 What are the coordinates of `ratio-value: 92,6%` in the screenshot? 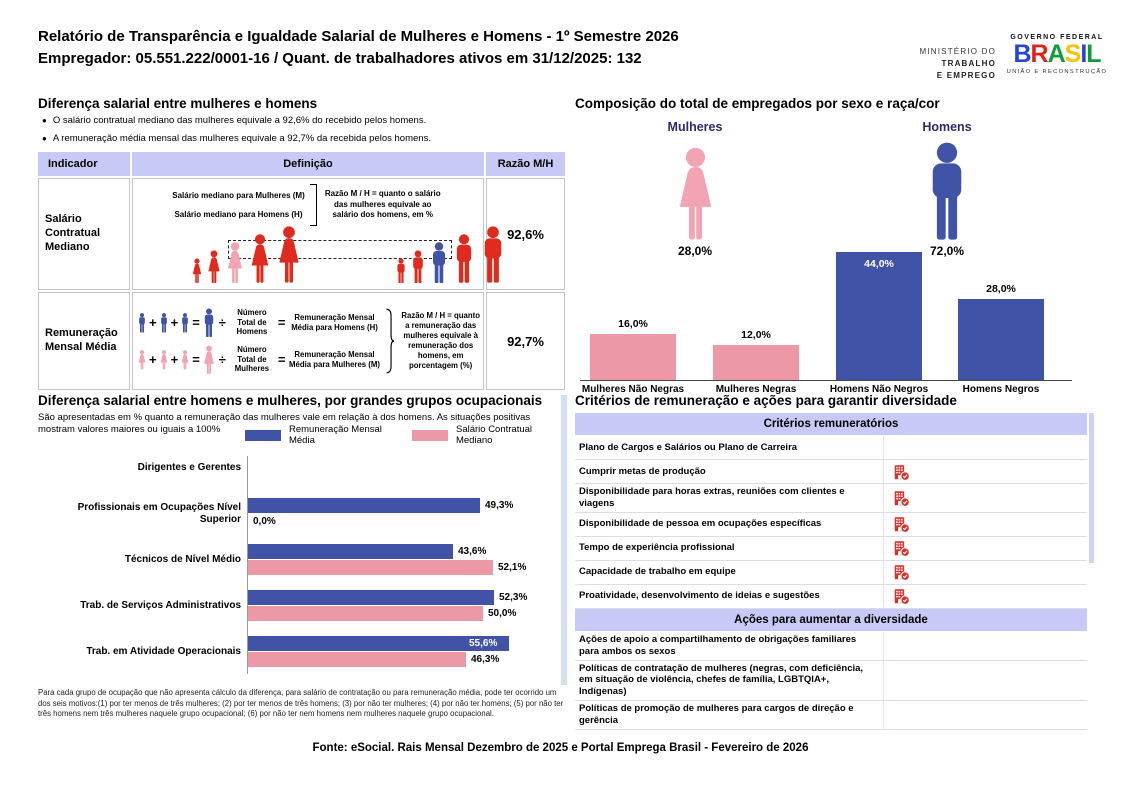 It's located at (525, 234).